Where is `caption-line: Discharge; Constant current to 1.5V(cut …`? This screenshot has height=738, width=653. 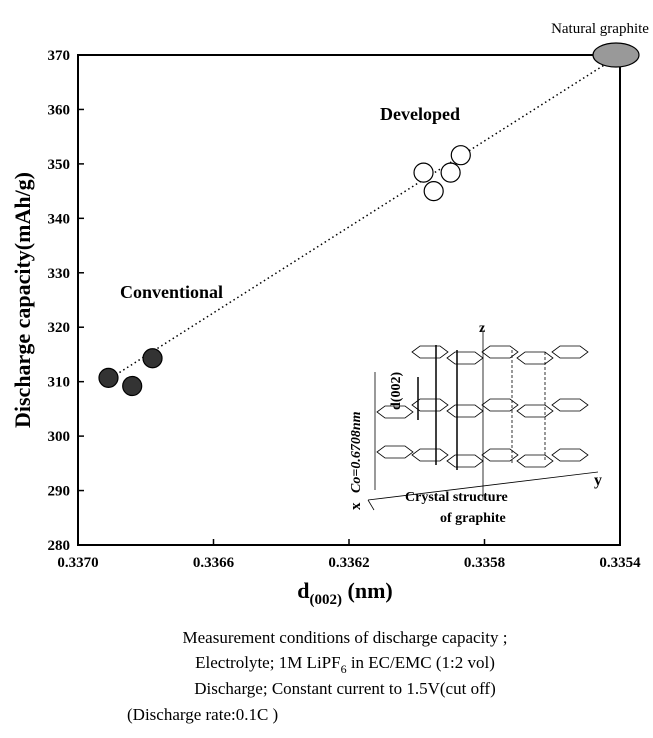
caption-line: Discharge; Constant current to 1.5V(cut … is located at coordinates (345, 688).